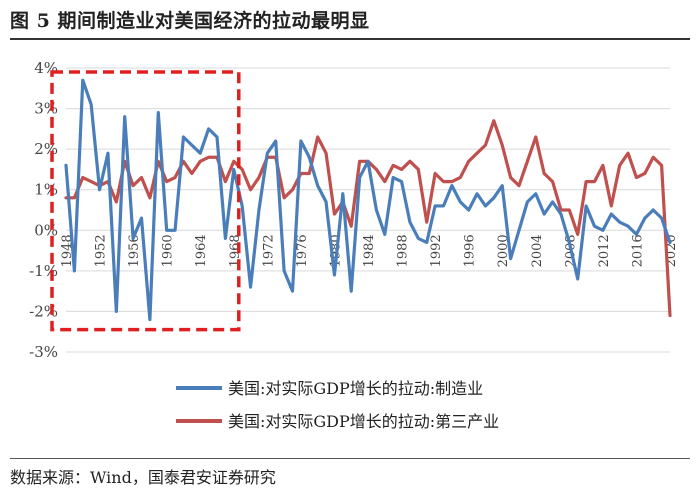  I want to click on x-tick-label: 2004, so click(537, 250).